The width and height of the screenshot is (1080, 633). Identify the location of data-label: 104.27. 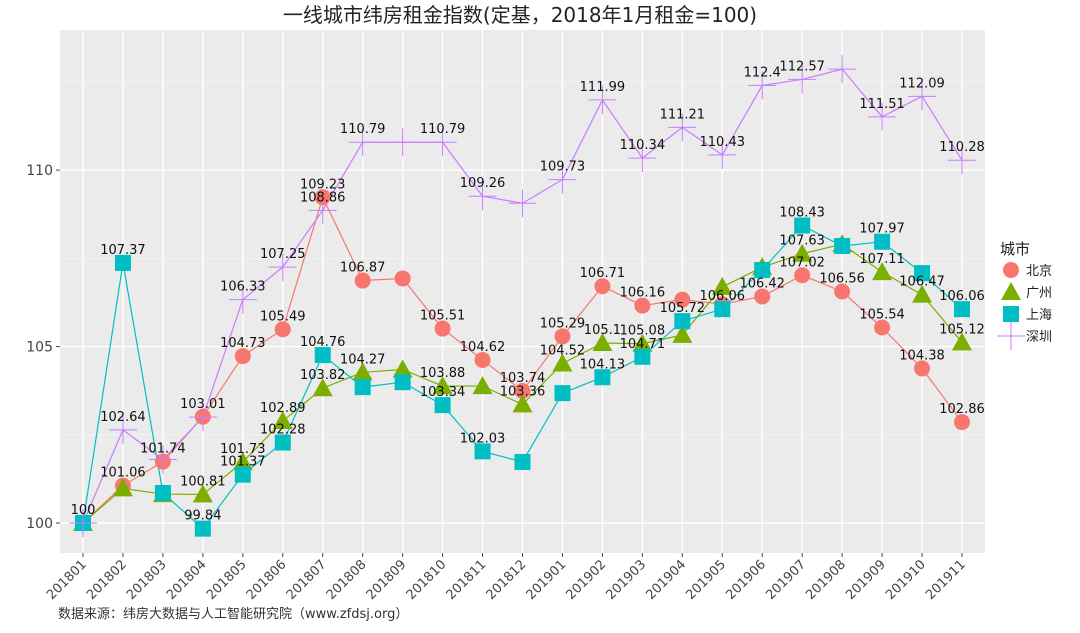
(363, 359).